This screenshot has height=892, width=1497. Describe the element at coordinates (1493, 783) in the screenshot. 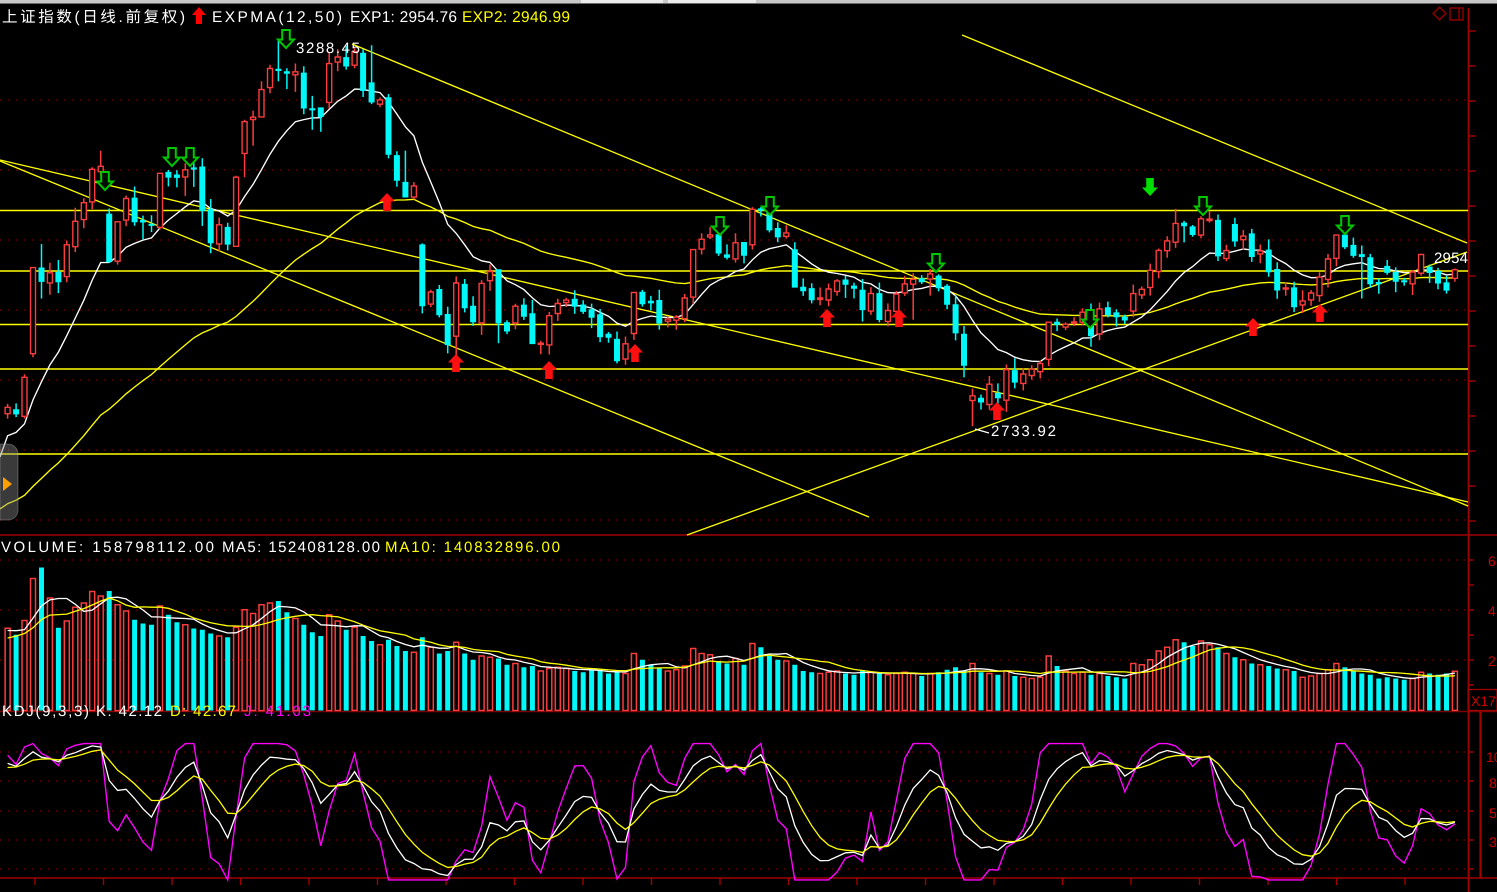

I see `svg-text: 8` at that location.